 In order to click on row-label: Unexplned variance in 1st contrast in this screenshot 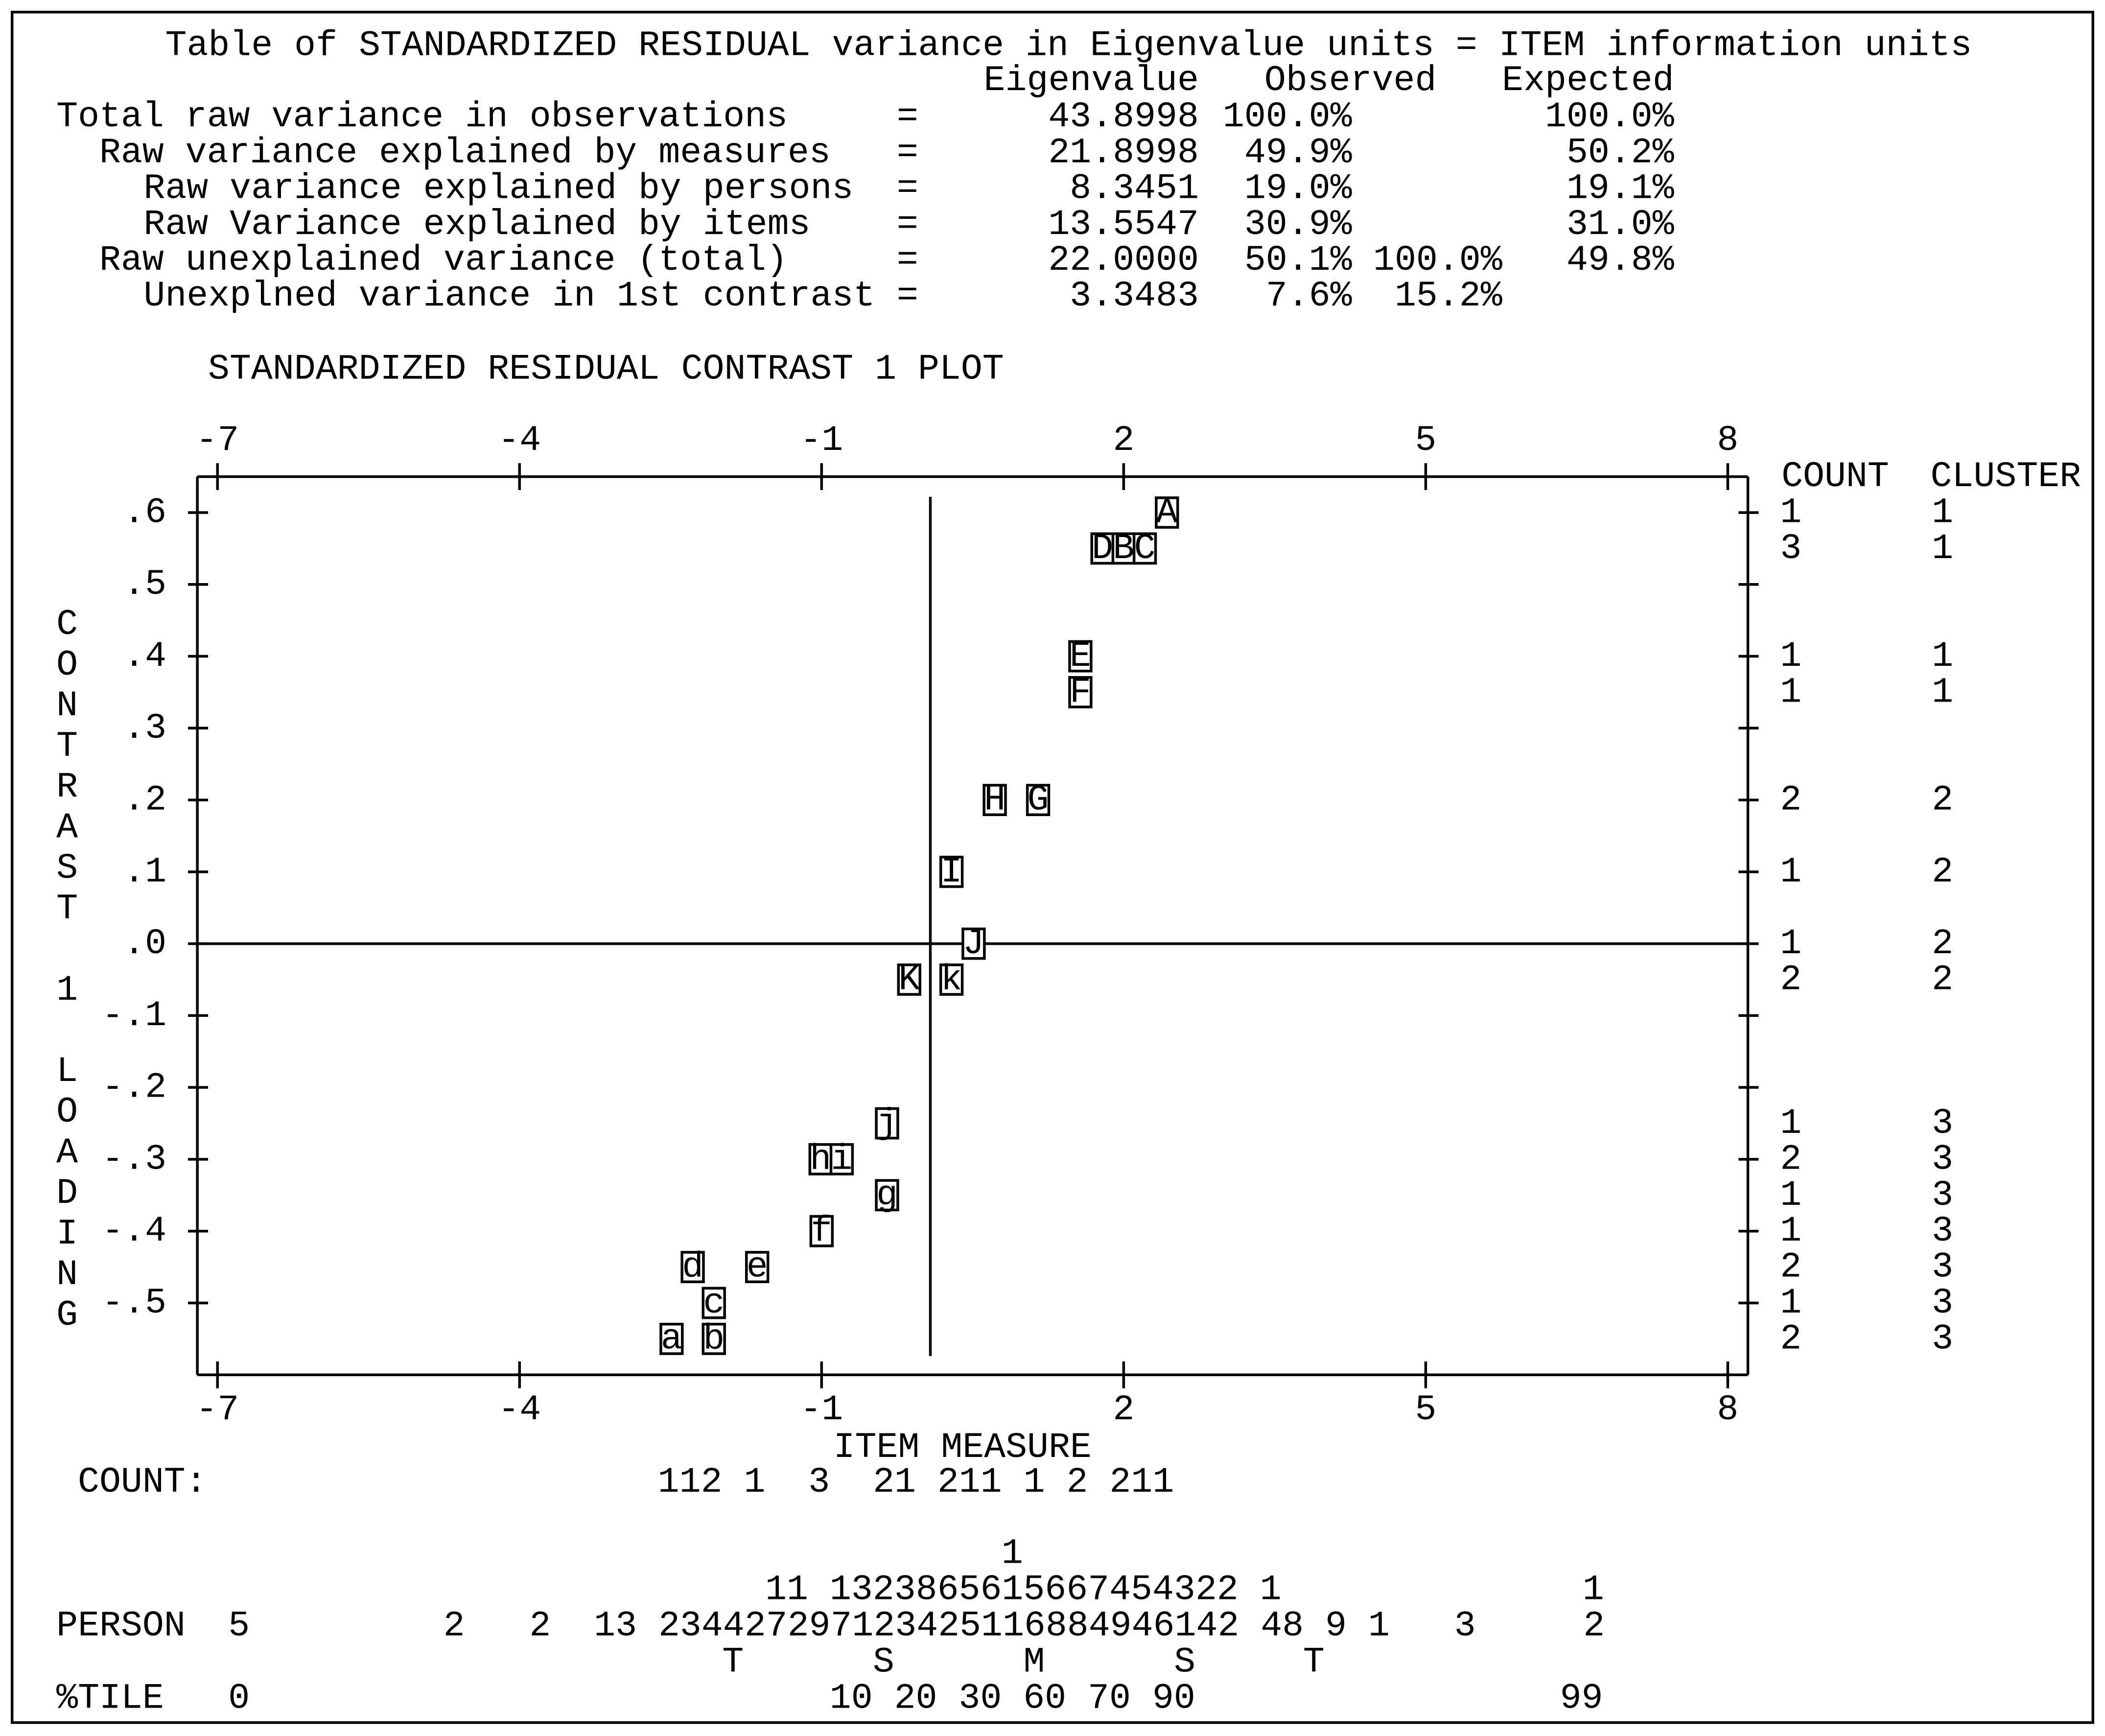, I will do `click(509, 296)`.